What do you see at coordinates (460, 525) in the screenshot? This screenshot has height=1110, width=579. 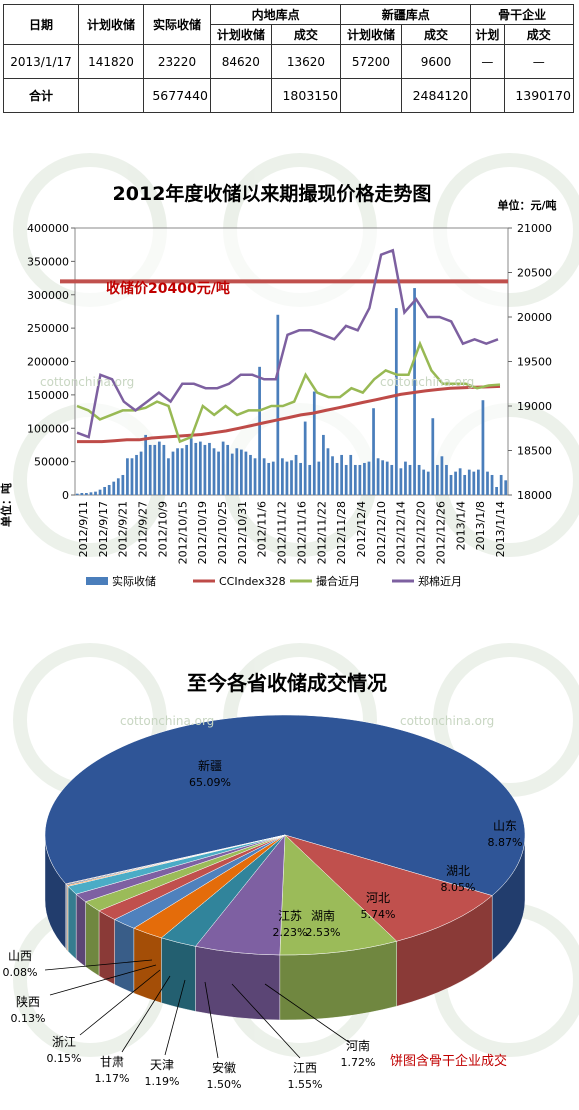 I see `x-tick-label: 2013/1/4` at bounding box center [460, 525].